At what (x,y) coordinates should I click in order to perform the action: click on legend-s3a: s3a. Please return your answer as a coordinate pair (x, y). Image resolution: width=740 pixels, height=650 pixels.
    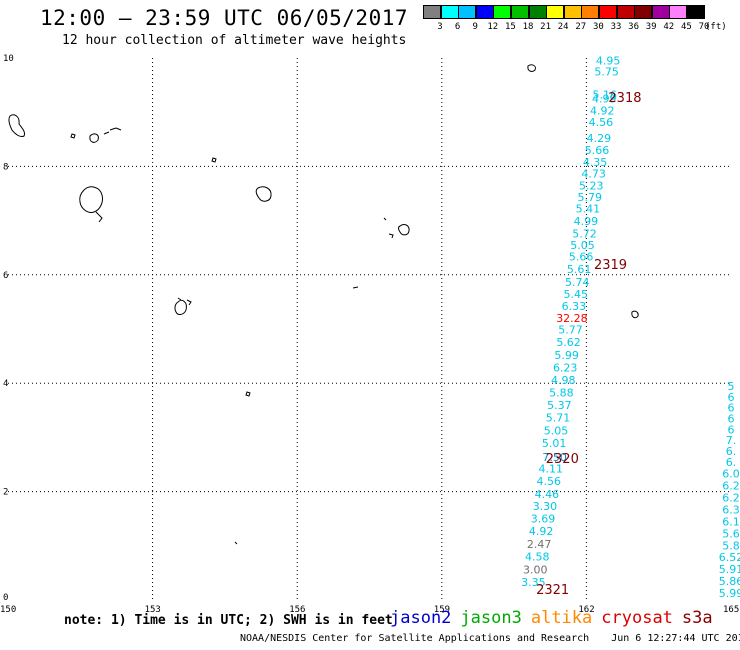
    Looking at the image, I should click on (697, 618).